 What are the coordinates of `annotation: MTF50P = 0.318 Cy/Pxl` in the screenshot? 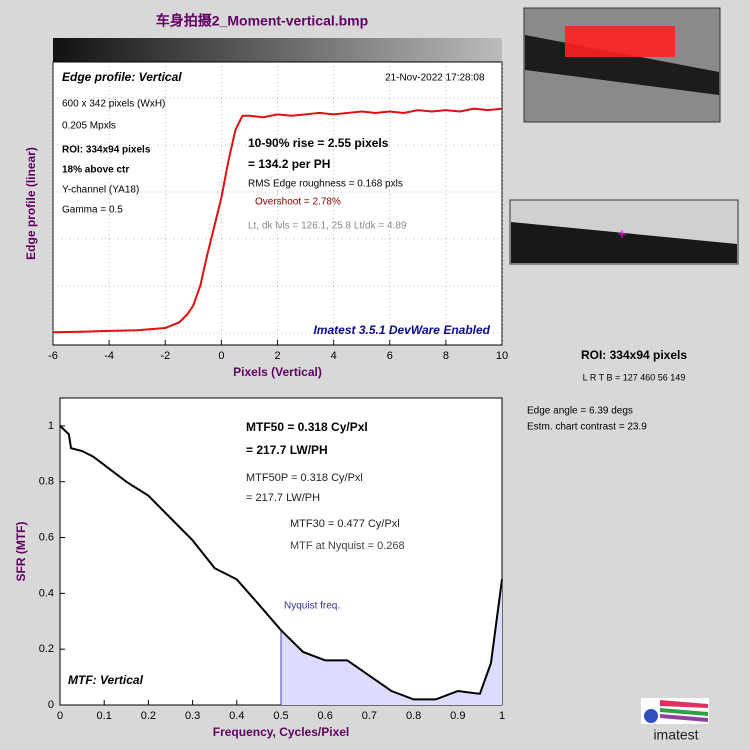 It's located at (304, 478).